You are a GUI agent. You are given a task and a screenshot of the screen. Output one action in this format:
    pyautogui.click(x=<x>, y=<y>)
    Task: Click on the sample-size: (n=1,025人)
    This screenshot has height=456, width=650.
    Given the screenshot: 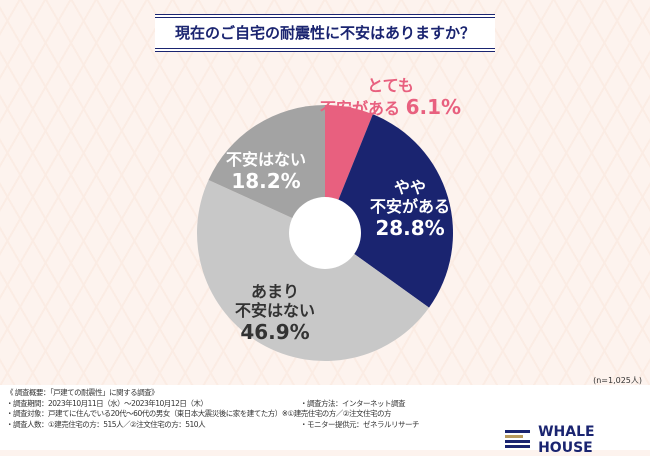 What is the action you would take?
    pyautogui.click(x=617, y=380)
    